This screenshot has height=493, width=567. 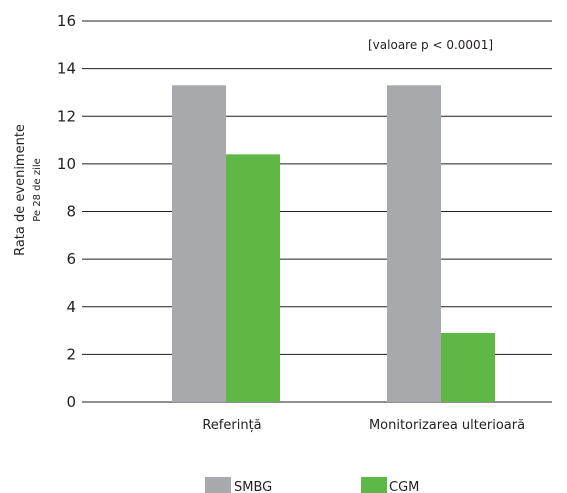 What do you see at coordinates (253, 486) in the screenshot?
I see `legend-label-smbg: SMBG` at bounding box center [253, 486].